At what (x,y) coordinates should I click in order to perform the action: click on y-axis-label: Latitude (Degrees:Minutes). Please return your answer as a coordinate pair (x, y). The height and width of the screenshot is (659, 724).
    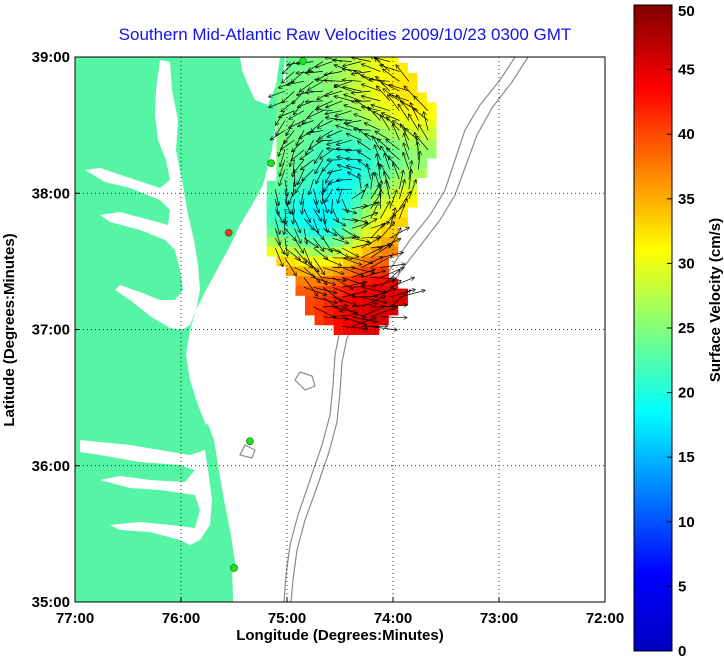
    Looking at the image, I should click on (9, 329).